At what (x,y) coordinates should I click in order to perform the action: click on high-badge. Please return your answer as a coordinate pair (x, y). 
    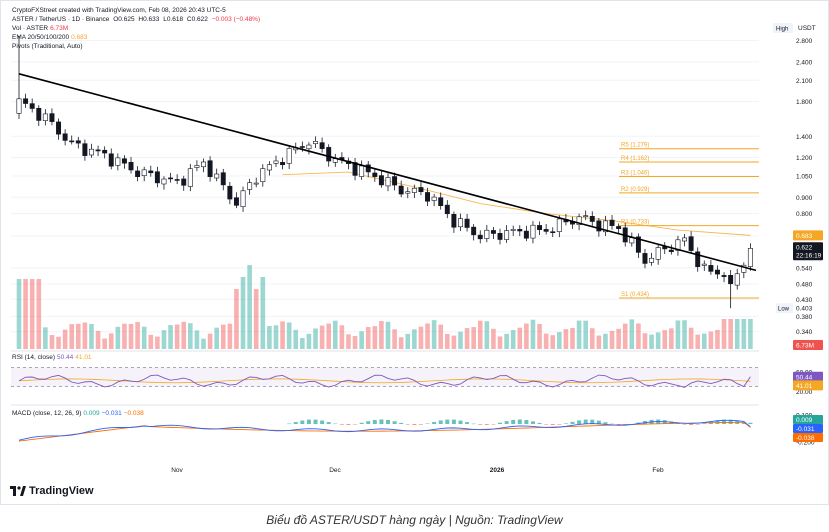
    Looking at the image, I should click on (783, 28).